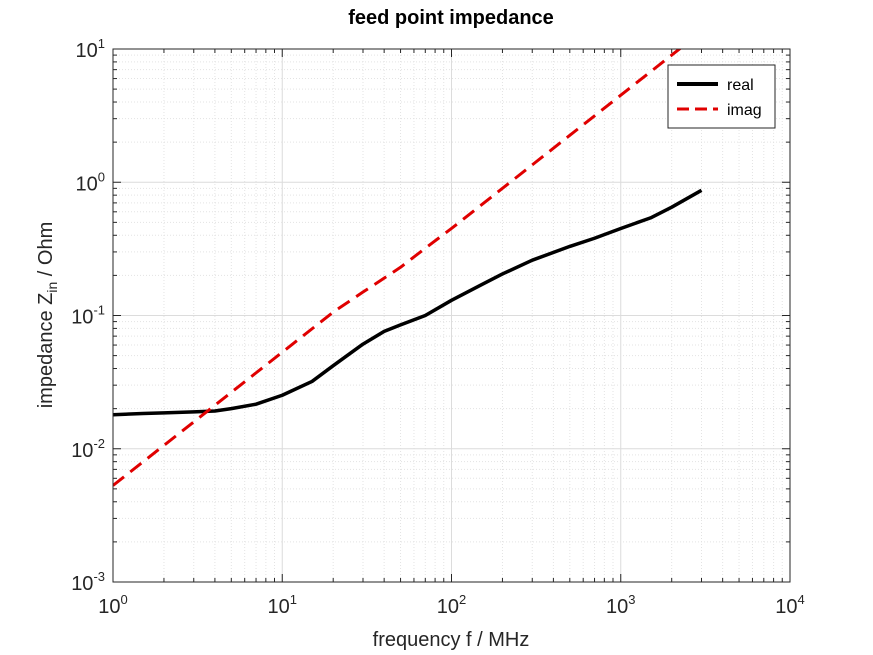  I want to click on legend-box, so click(721, 96).